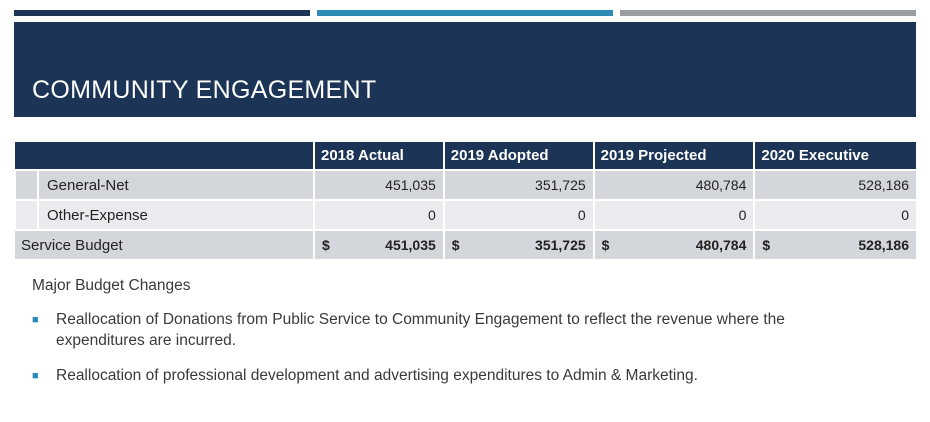 The width and height of the screenshot is (930, 422). I want to click on accent-bar-gray, so click(768, 13).